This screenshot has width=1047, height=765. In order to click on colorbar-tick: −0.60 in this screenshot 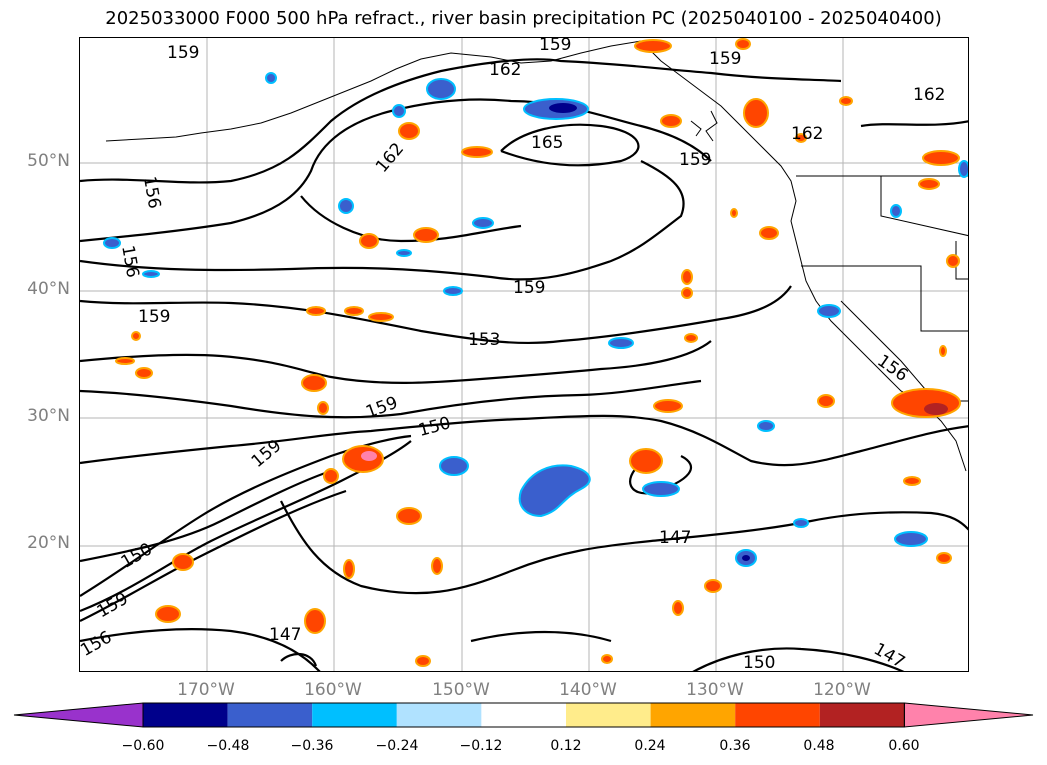, I will do `click(143, 746)`.